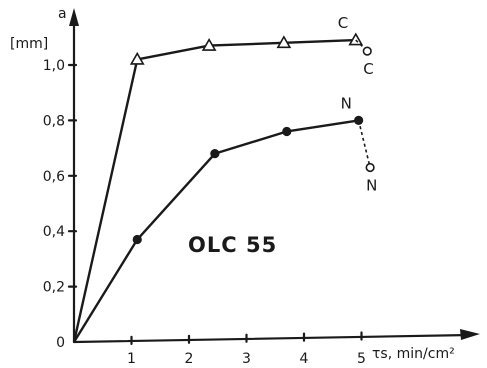 The width and height of the screenshot is (487, 368). Describe the element at coordinates (343, 23) in the screenshot. I see `series-label: C` at that location.